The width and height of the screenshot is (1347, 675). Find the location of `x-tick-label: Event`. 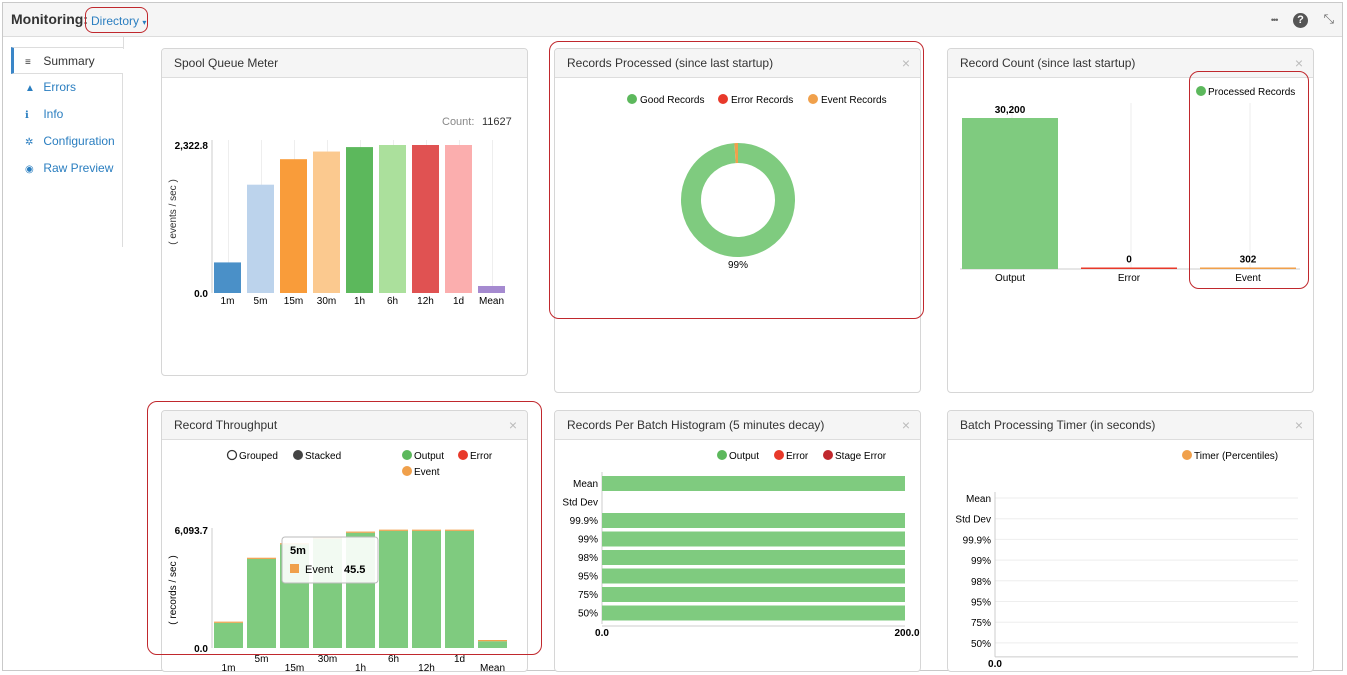

x-tick-label: Event is located at coordinates (1248, 278).